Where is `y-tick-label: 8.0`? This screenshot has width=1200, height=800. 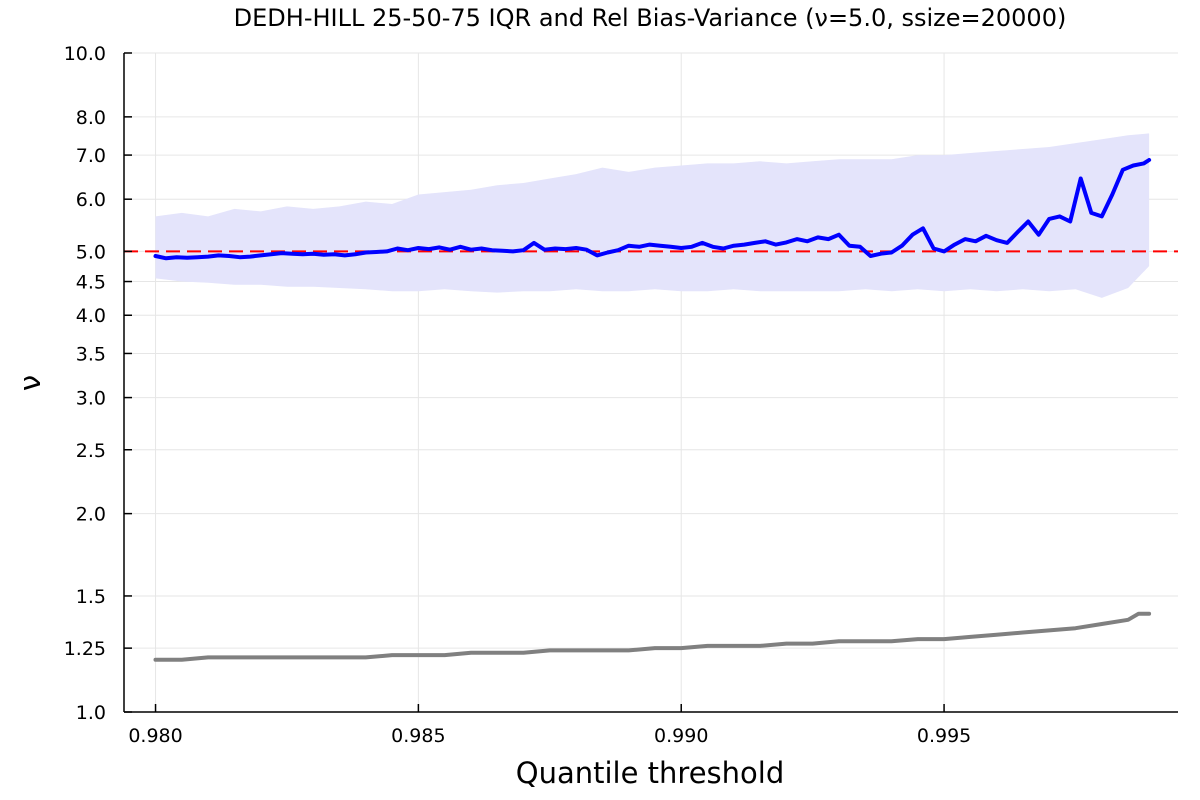 y-tick-label: 8.0 is located at coordinates (91, 118).